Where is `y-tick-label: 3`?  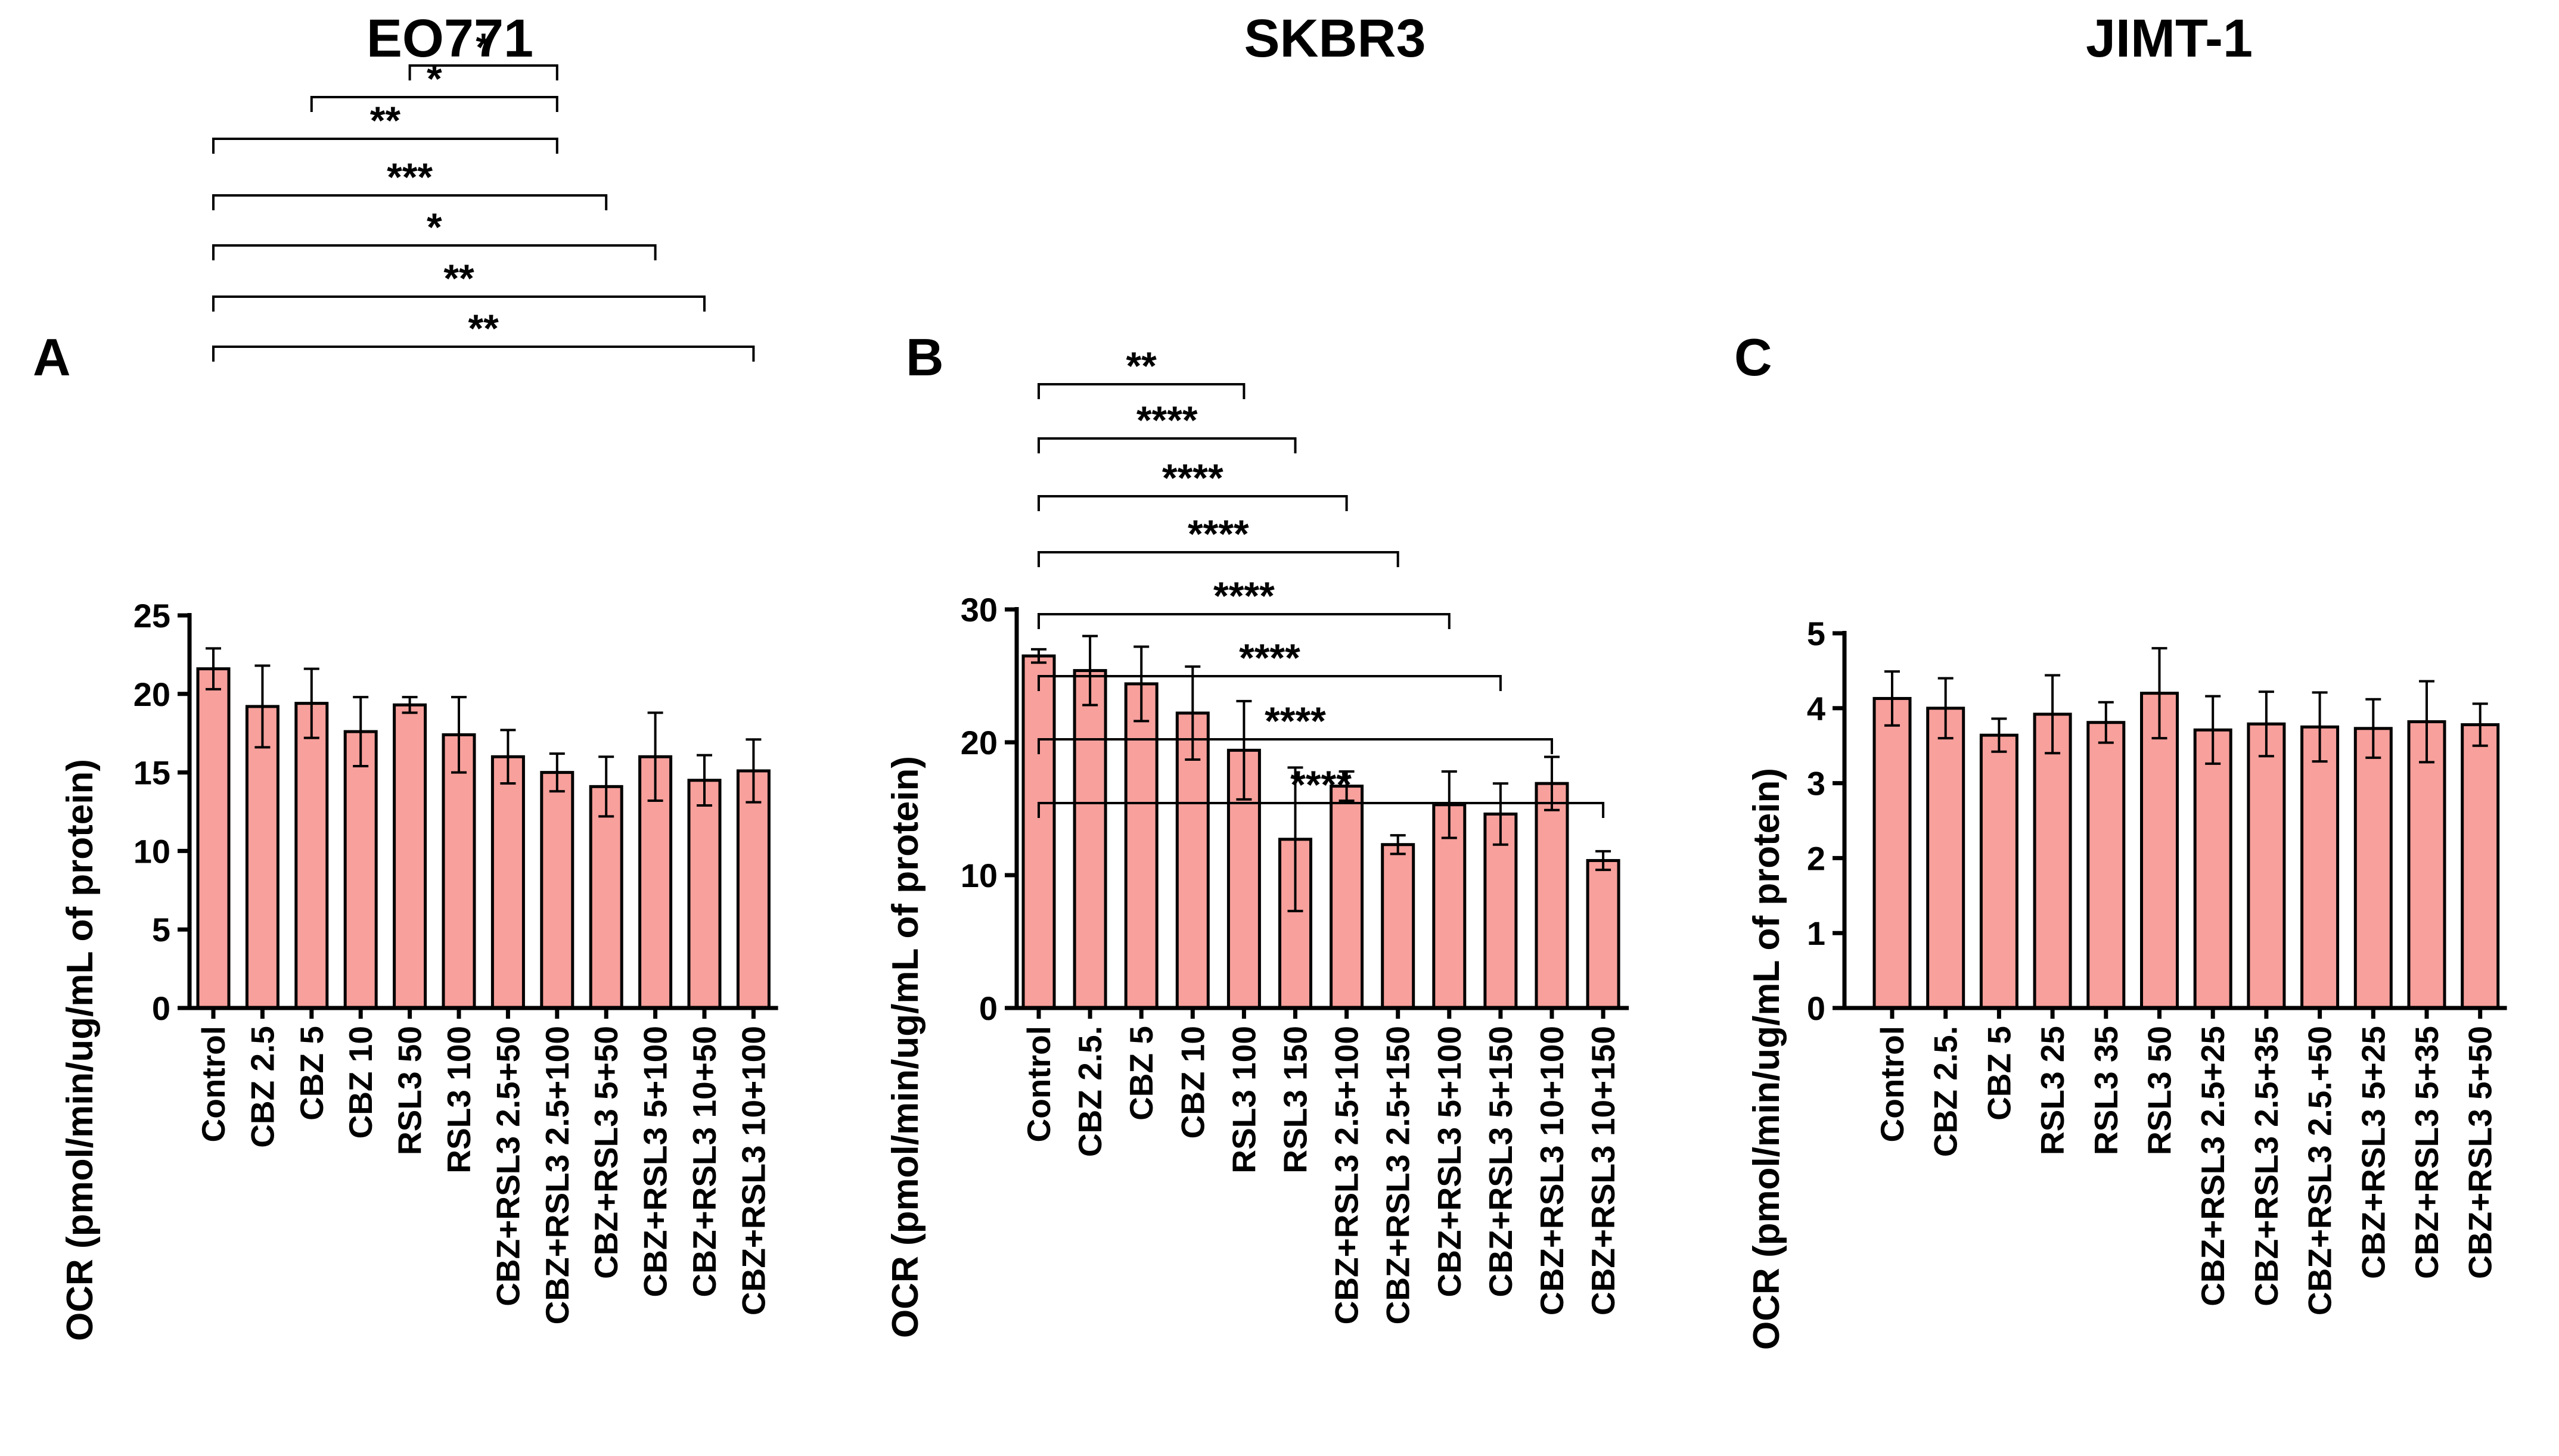 y-tick-label: 3 is located at coordinates (1816, 783).